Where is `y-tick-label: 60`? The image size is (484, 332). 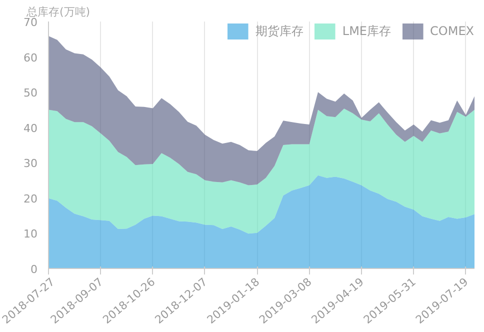 y-tick-label: 60 is located at coordinates (31, 57).